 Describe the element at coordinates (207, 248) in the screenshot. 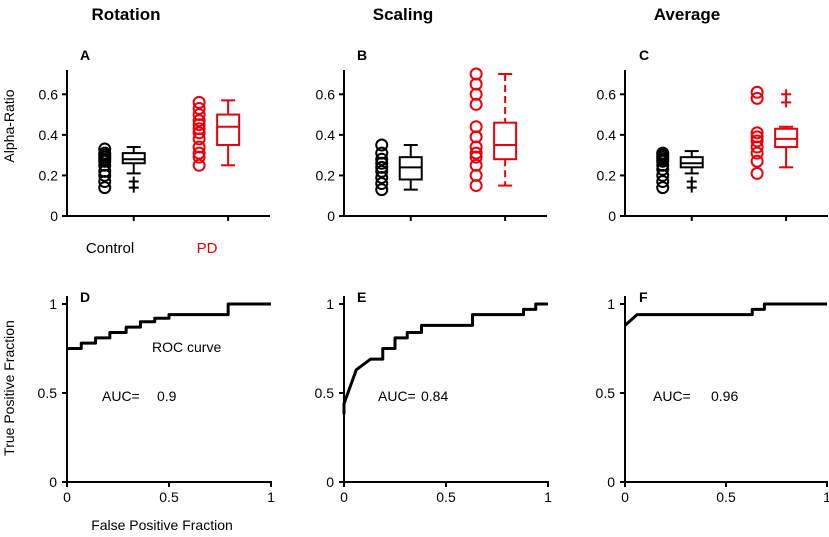

I see `group-label-pd: PD` at that location.